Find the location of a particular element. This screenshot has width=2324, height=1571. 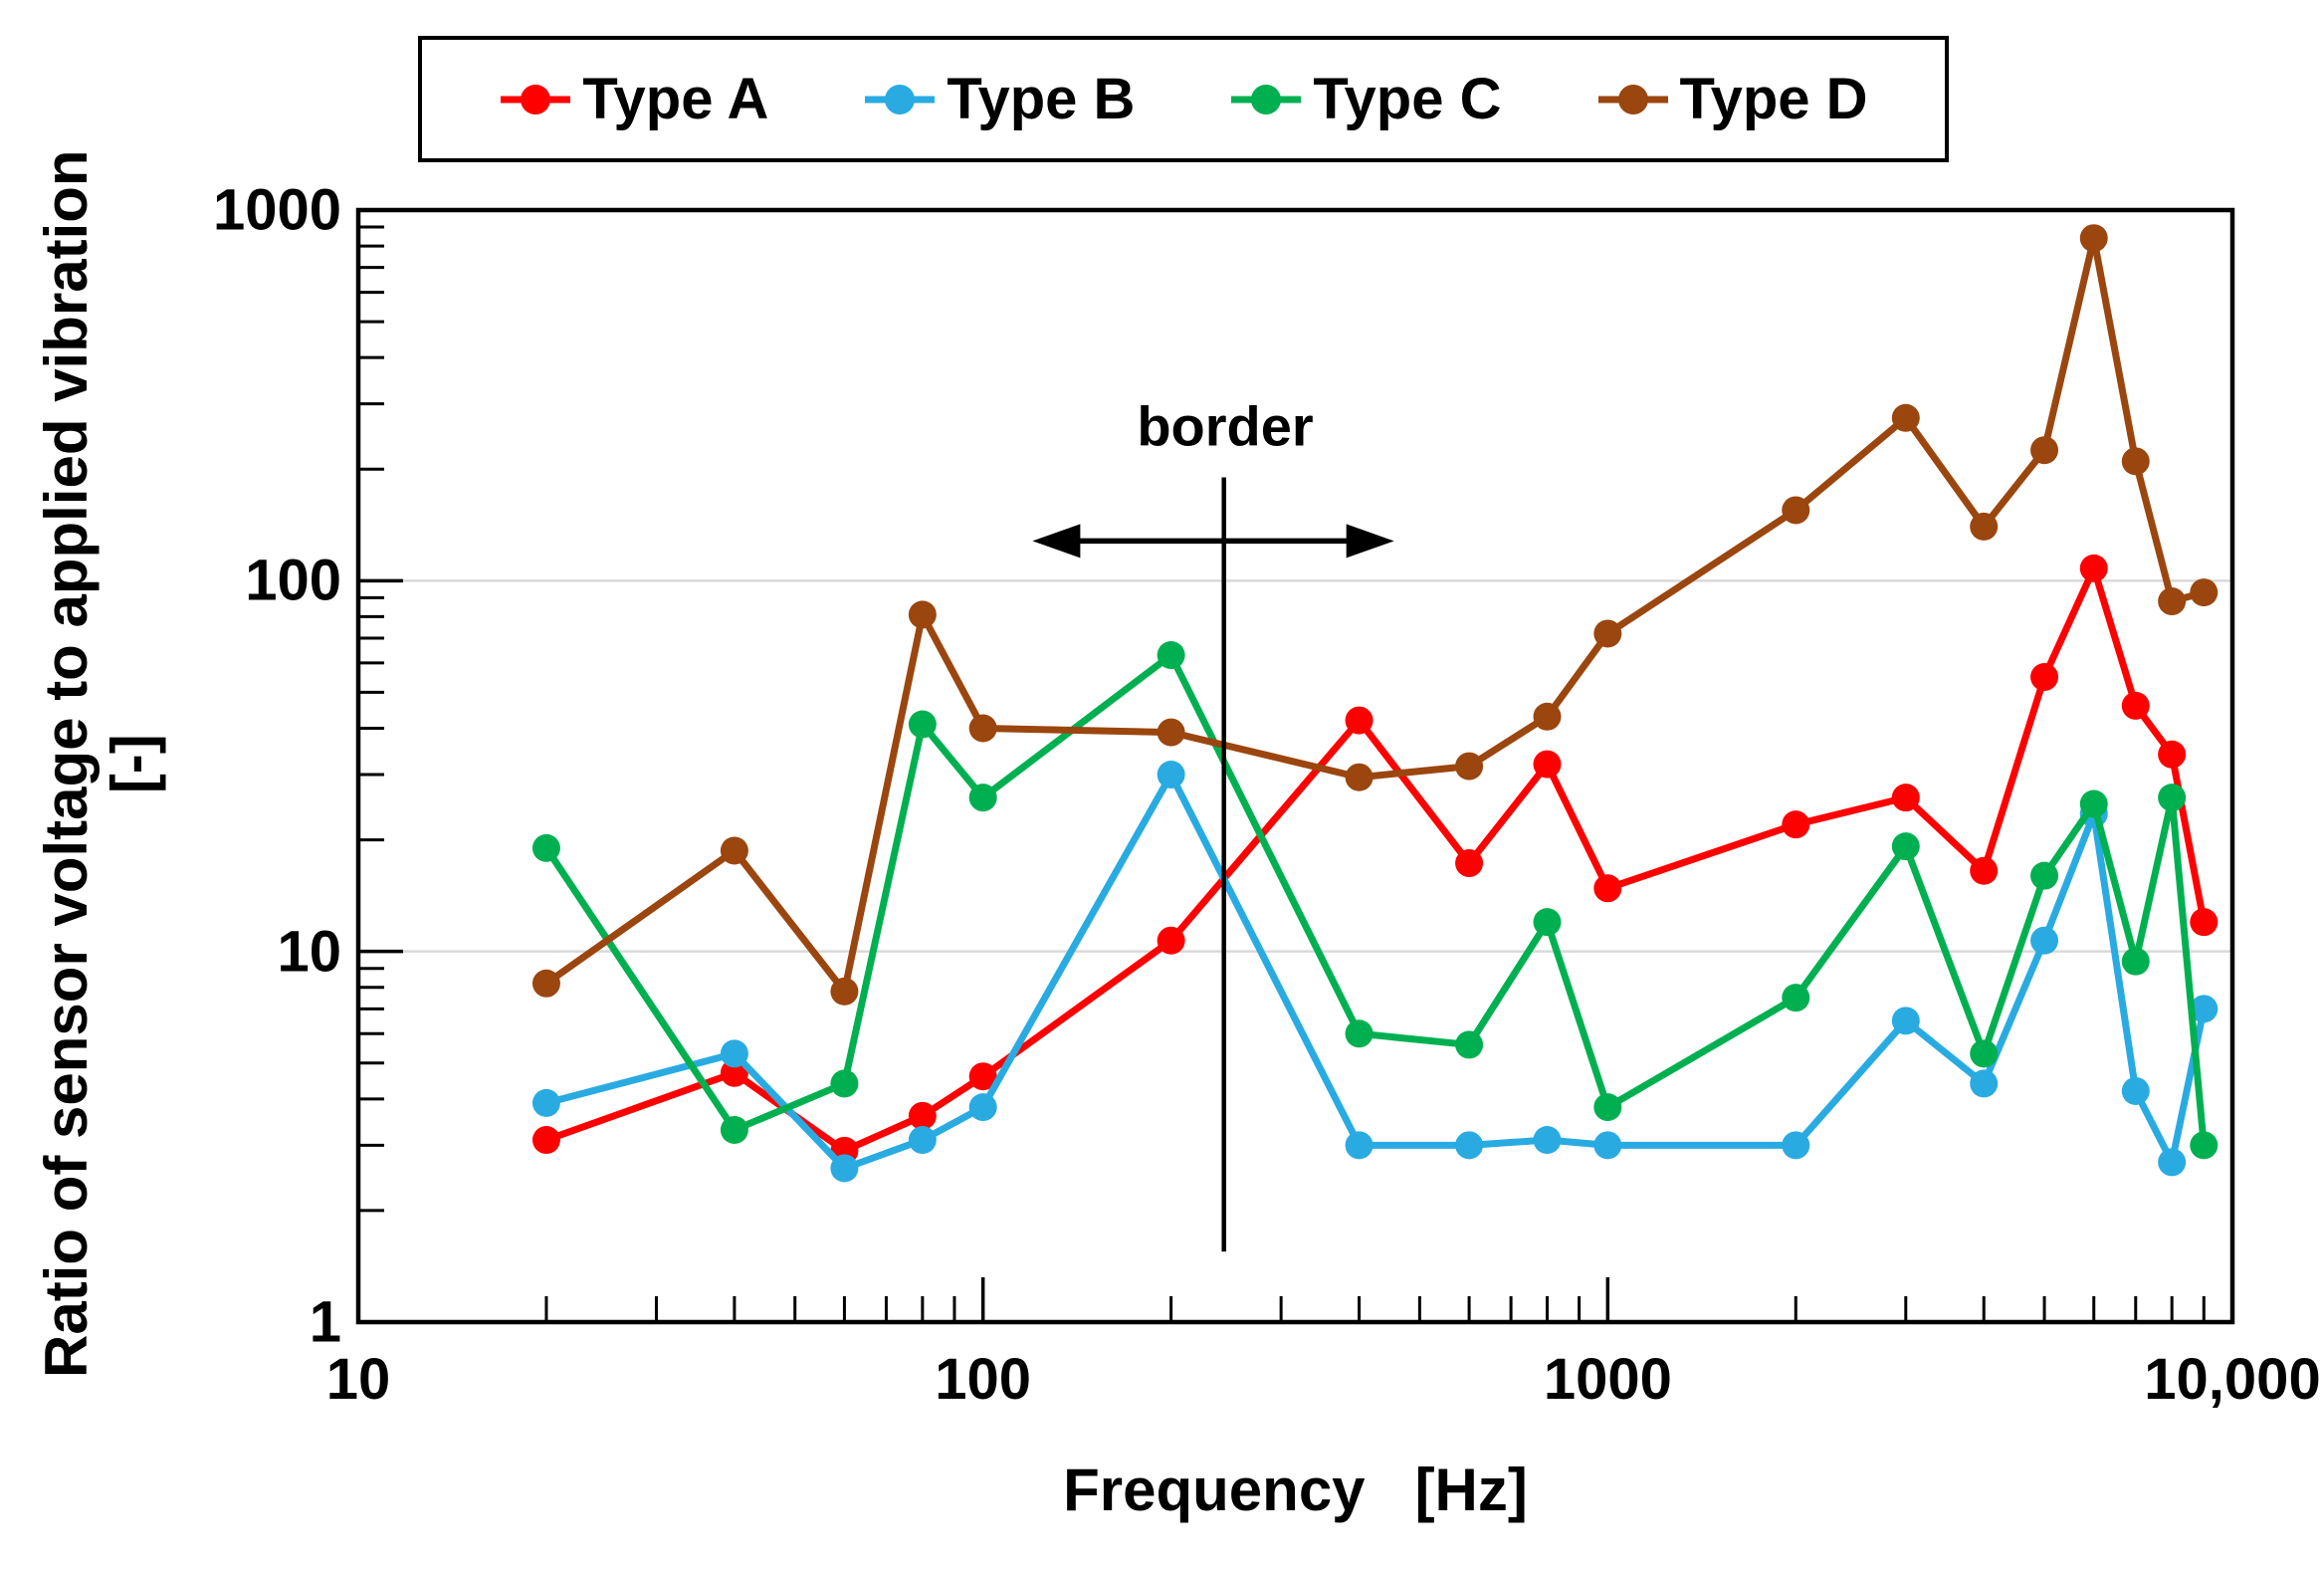

legend-item-type-d: Type D is located at coordinates (1732, 99).